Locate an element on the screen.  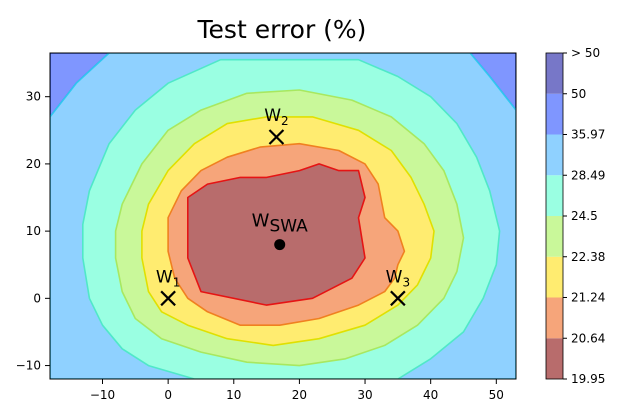
x-tick-label: 20 is located at coordinates (299, 395).